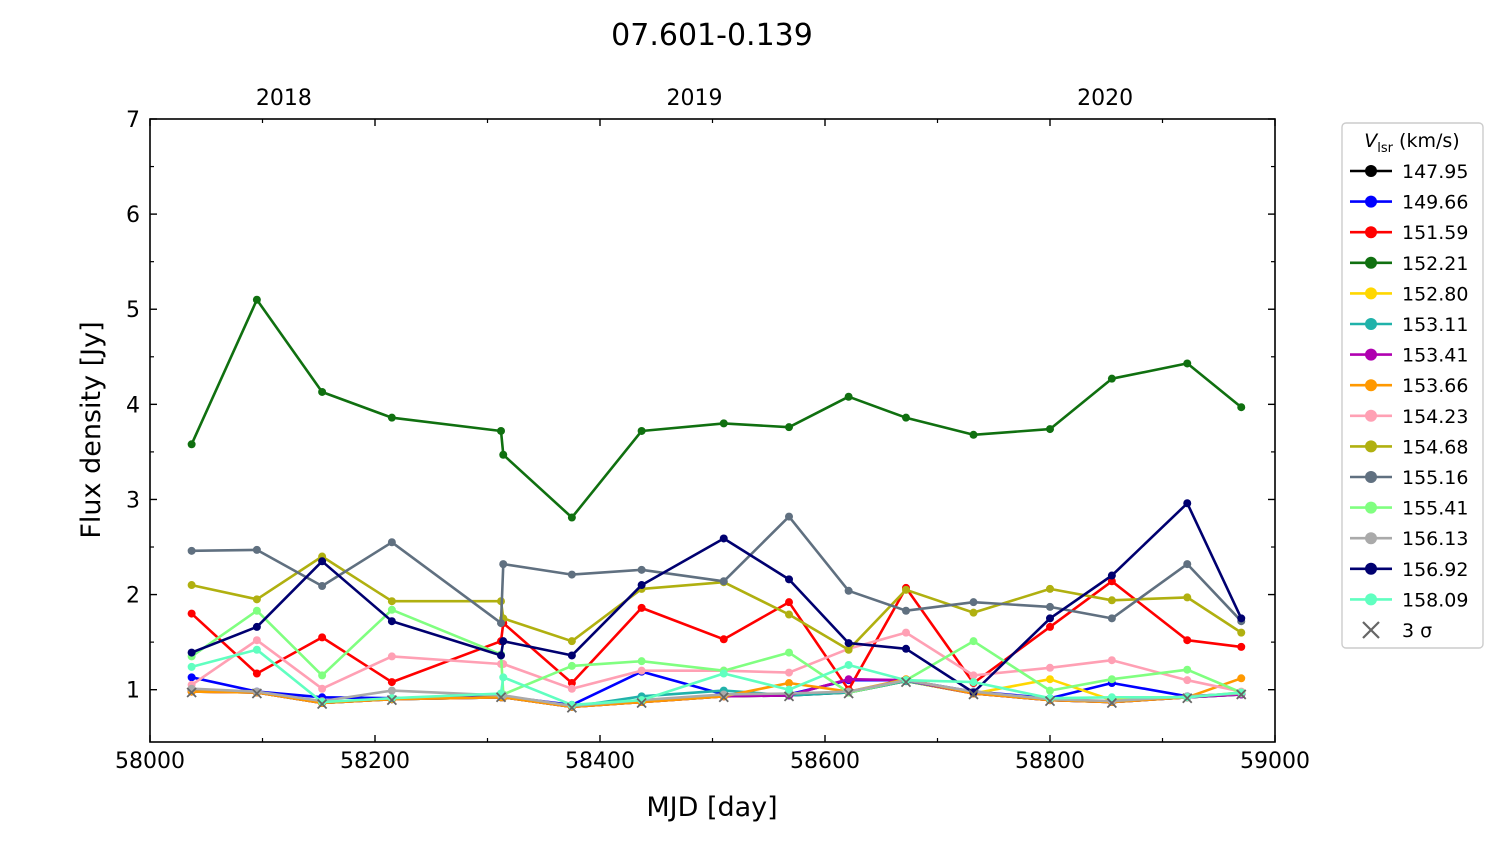 Image resolution: width=1500 pixels, height=844 pixels. Describe the element at coordinates (716, 603) in the screenshot. I see `series-154.68` at that location.